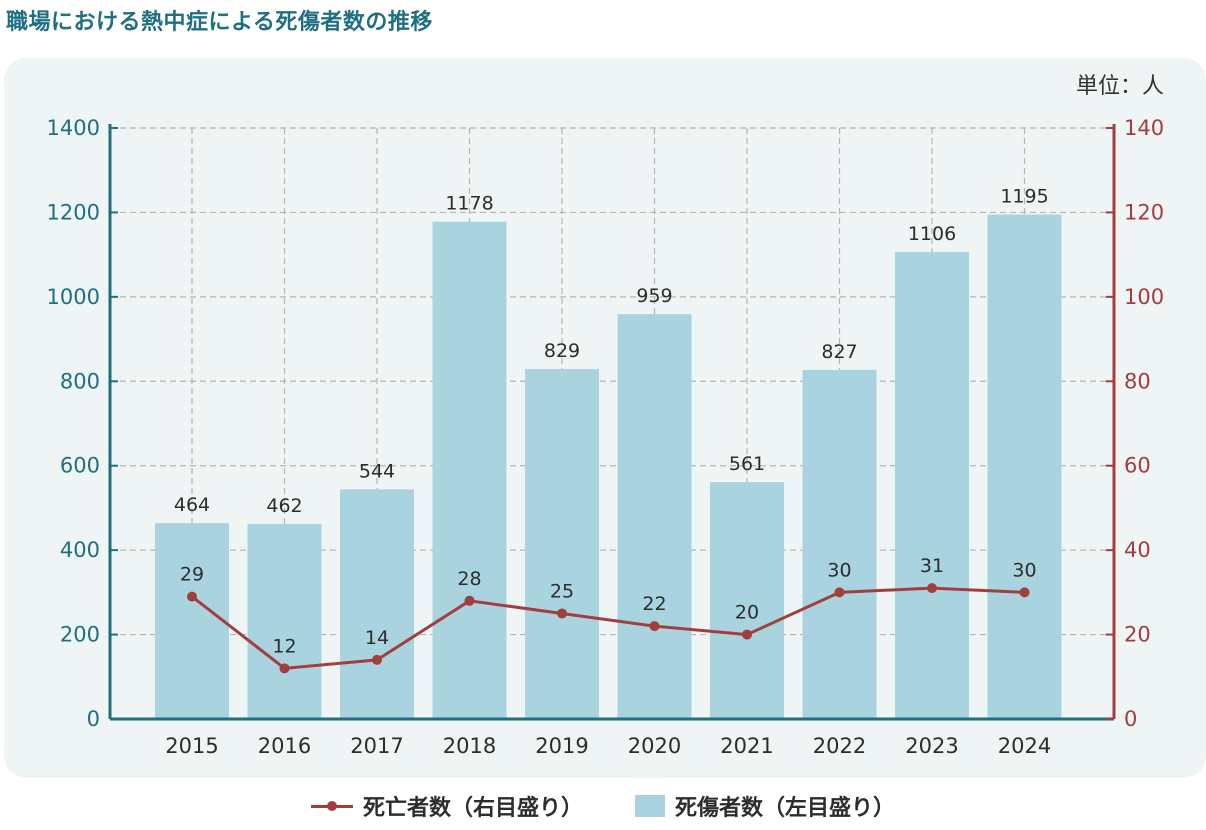 The image size is (1206, 830). I want to click on line-series, so click(608, 628).